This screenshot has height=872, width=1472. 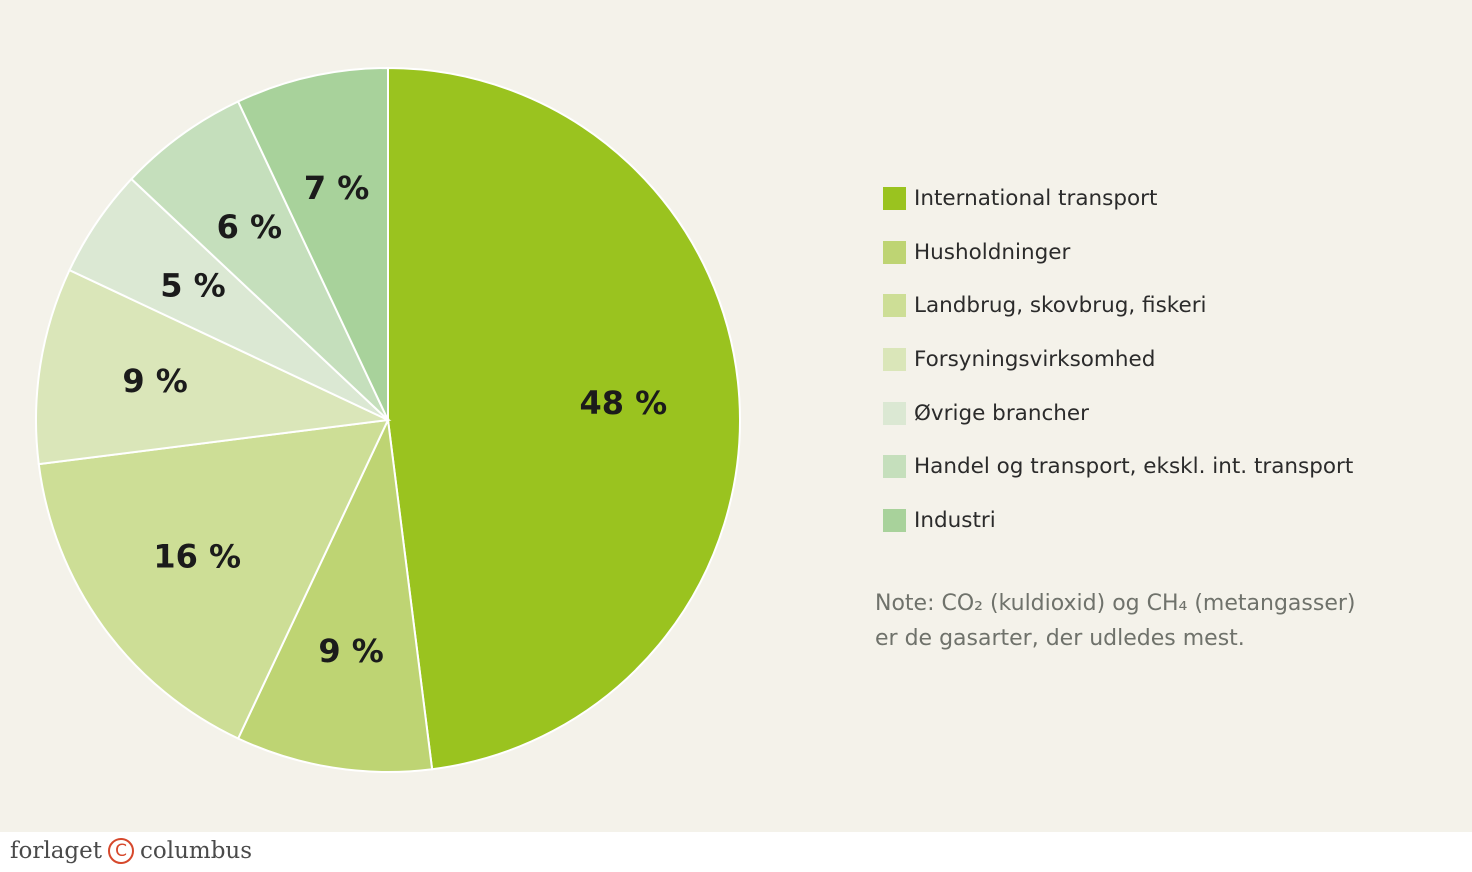 What do you see at coordinates (1001, 413) in the screenshot?
I see `legend-label: Øvrige brancher` at bounding box center [1001, 413].